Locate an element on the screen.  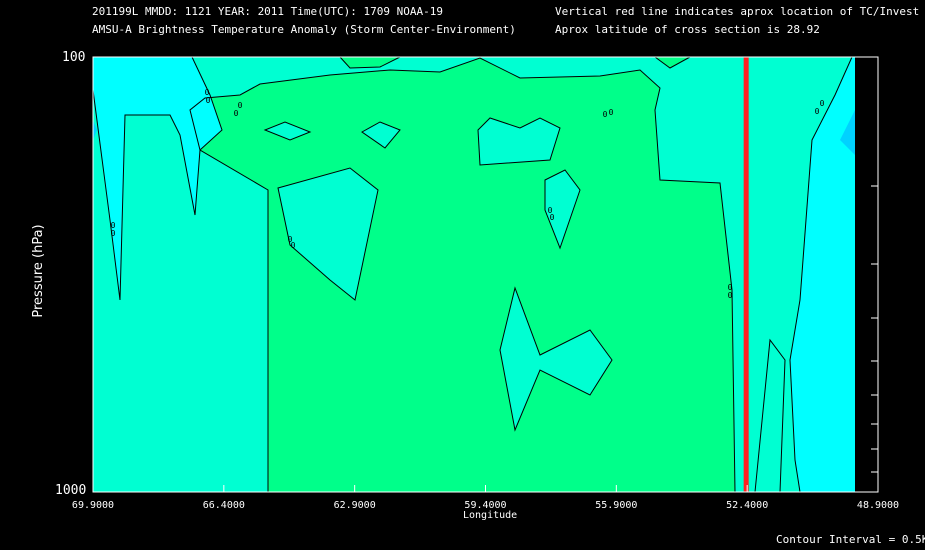
header-line2-right: Aprox latitude of cross section is 28.92 is located at coordinates (687, 29).